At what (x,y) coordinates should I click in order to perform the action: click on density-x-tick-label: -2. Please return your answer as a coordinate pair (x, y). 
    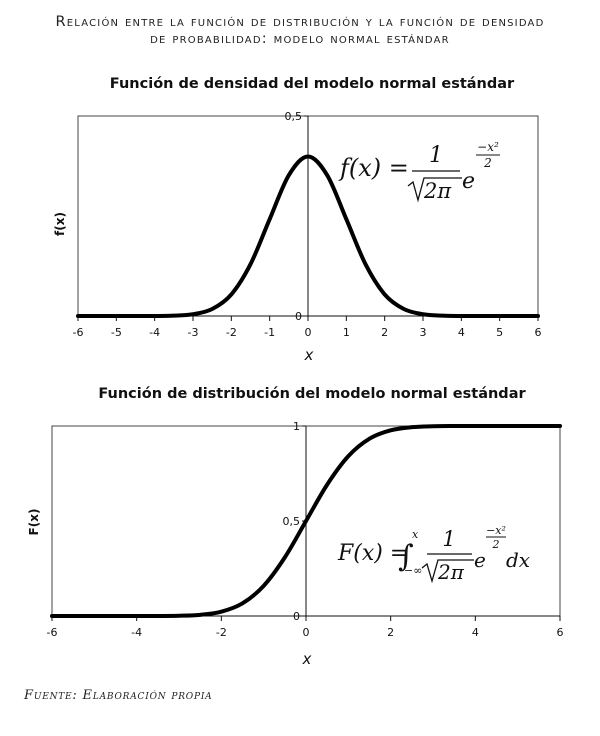
    Looking at the image, I should click on (231, 332).